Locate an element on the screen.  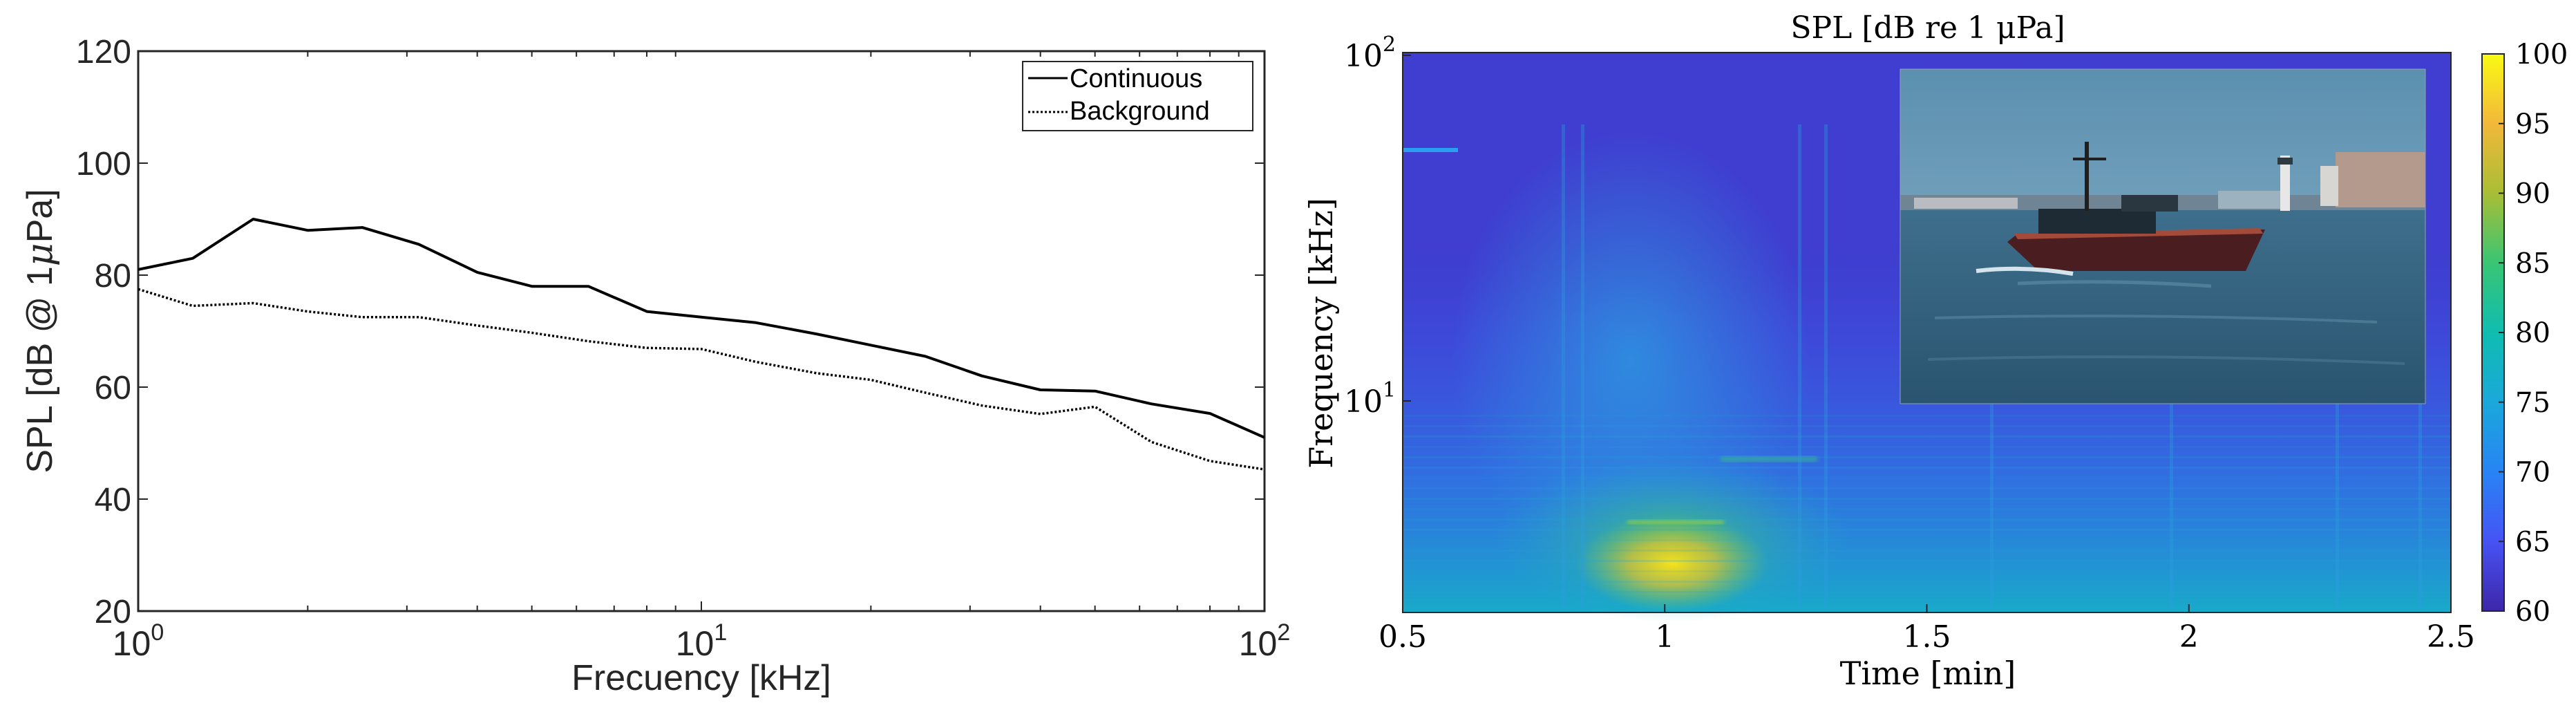
colorbar-tick-label: 95 is located at coordinates (2532, 124).